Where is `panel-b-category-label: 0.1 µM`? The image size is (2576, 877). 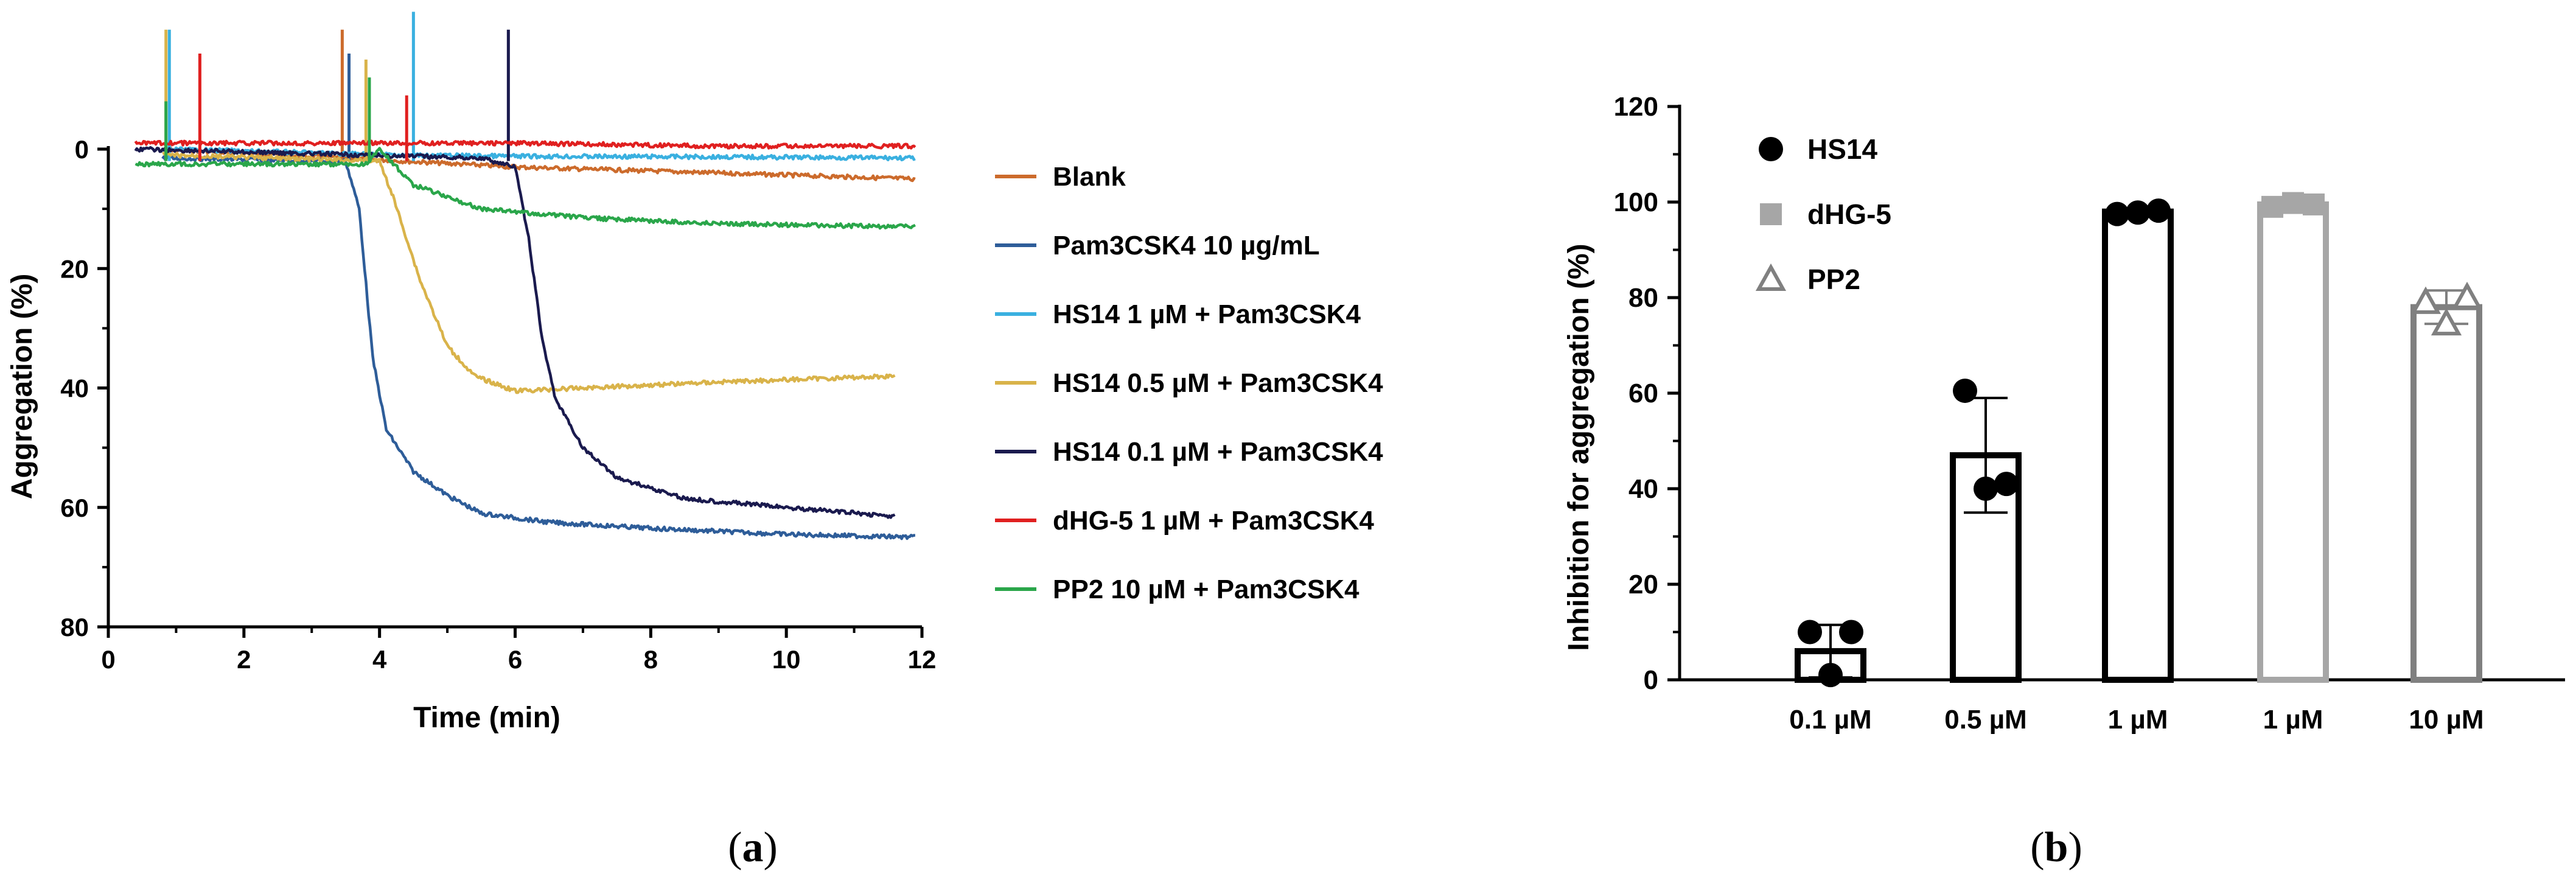
panel-b-category-label: 0.1 µM is located at coordinates (1830, 720).